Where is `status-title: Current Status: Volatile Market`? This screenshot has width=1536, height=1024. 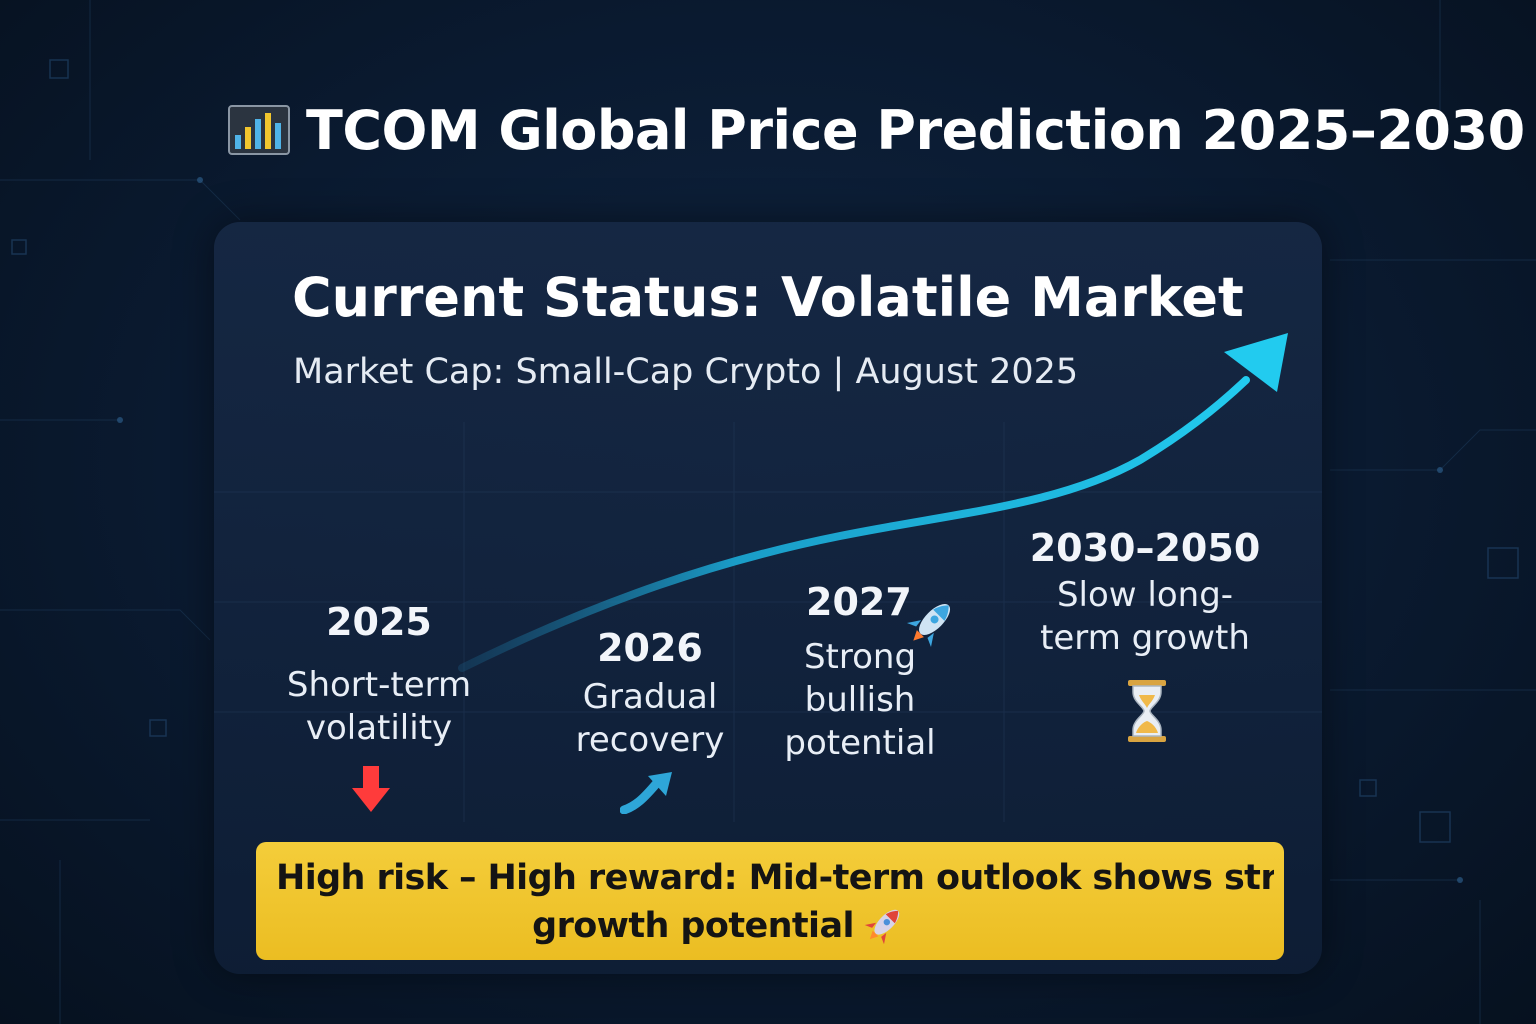
status-title: Current Status: Volatile Market is located at coordinates (768, 297).